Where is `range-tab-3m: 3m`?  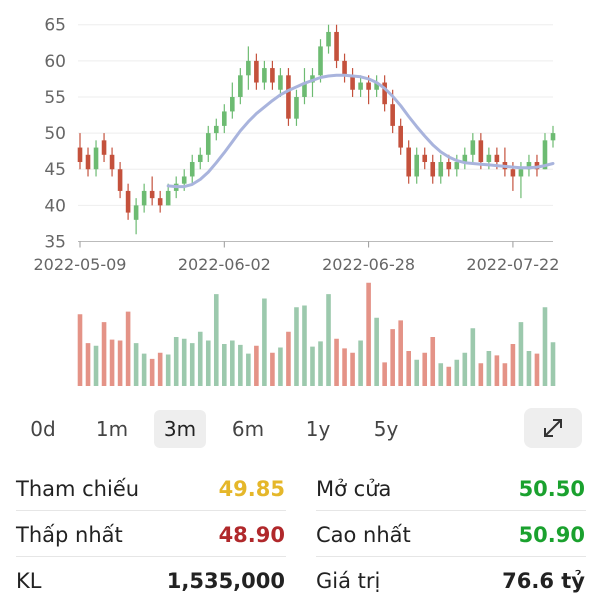
range-tab-3m: 3m is located at coordinates (180, 429).